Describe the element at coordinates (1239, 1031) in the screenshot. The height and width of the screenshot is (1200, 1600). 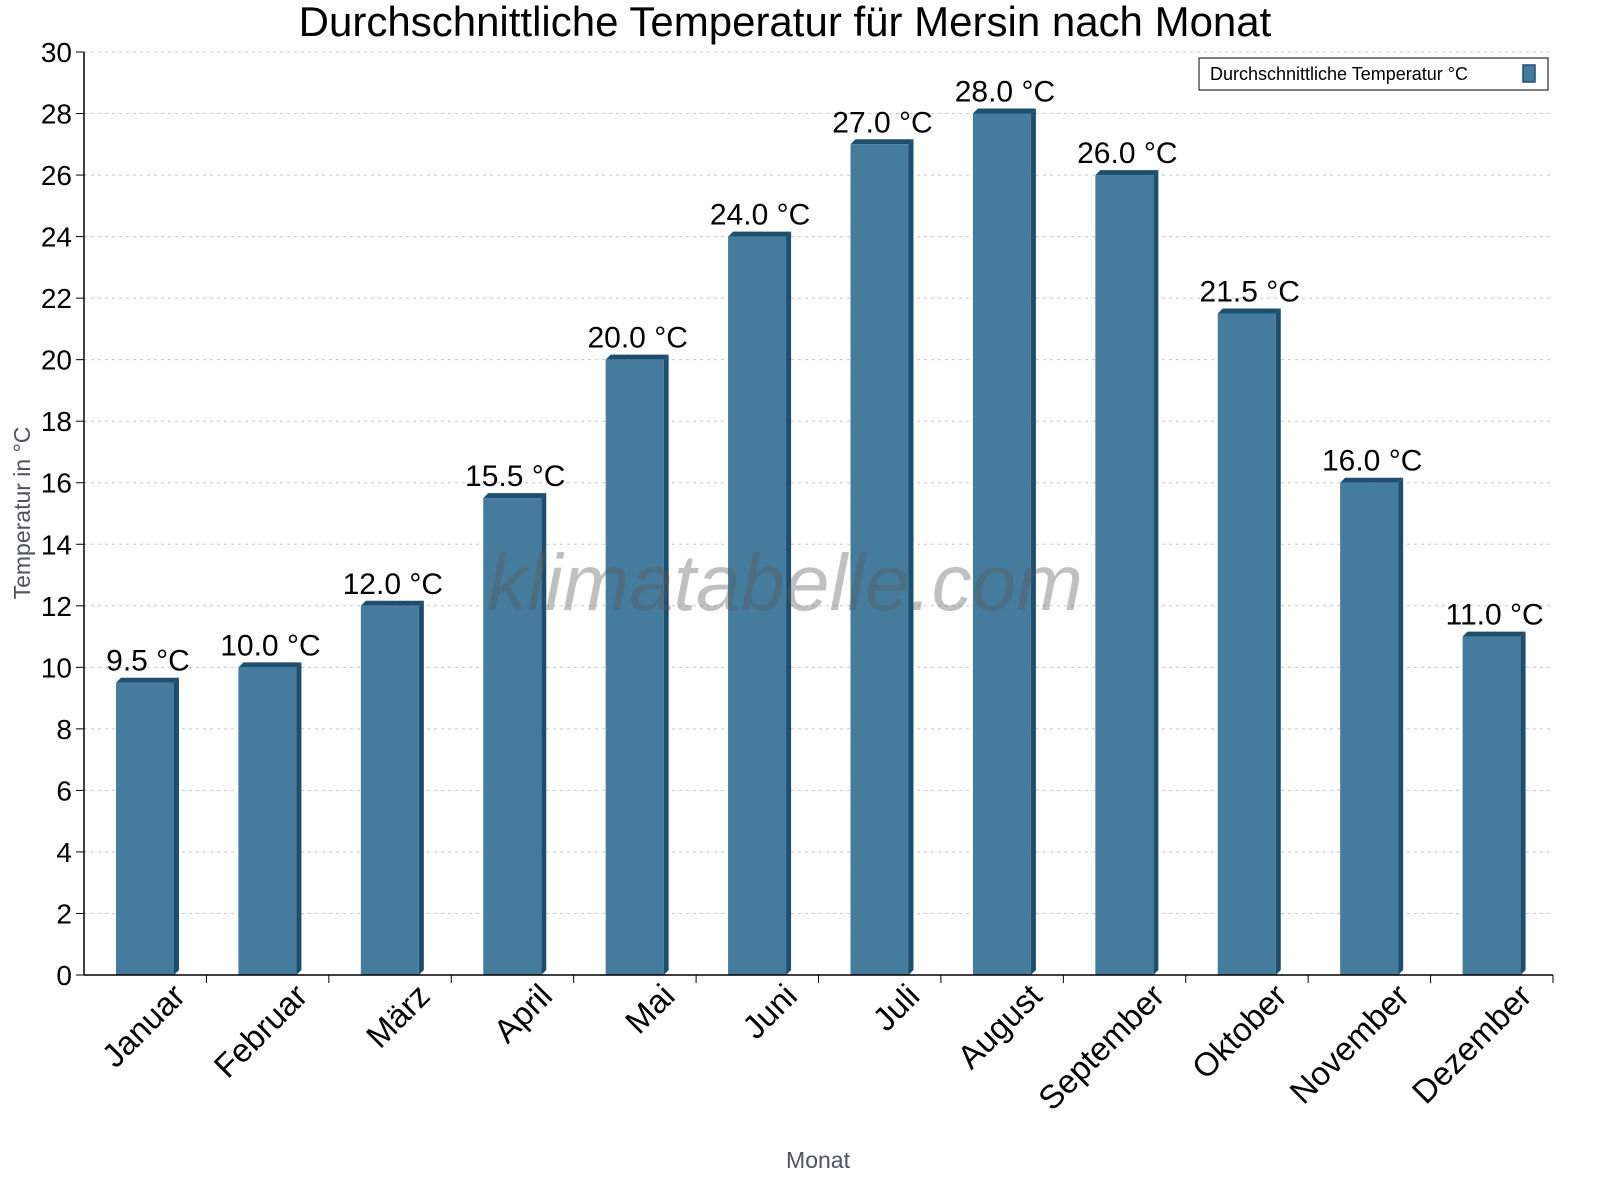
I see `x-tick-label: Oktober` at that location.